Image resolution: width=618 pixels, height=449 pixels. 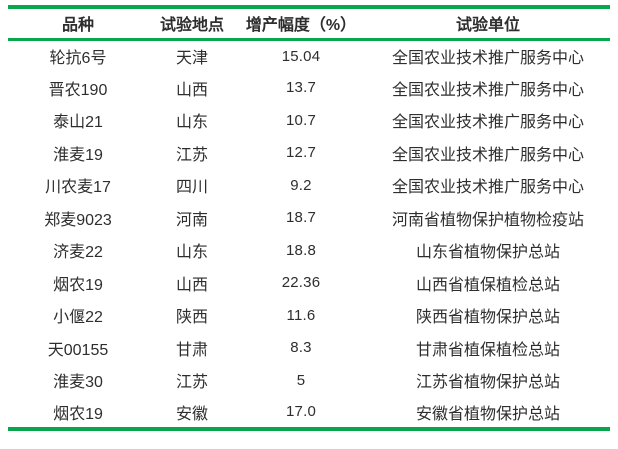 I want to click on cell-unit: 河南省植物保护植物检疫站, so click(x=487, y=220).